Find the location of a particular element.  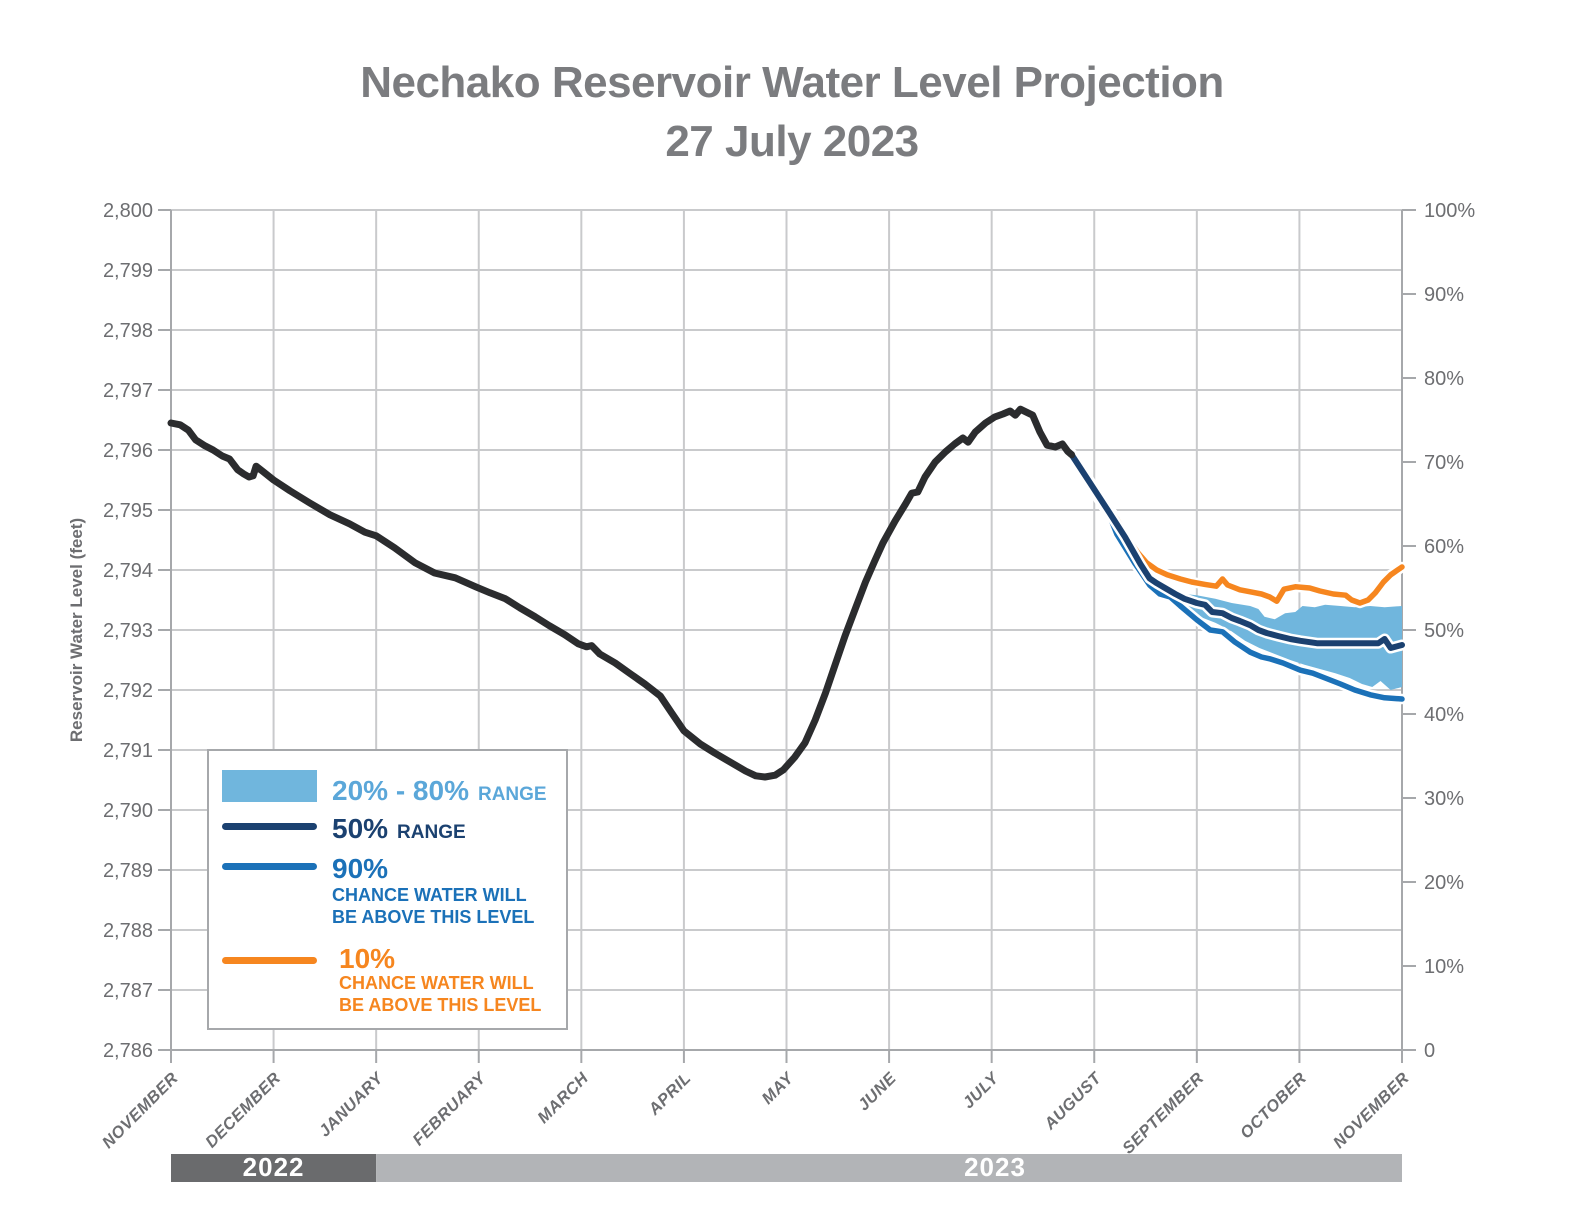

right-tick-label: 60% is located at coordinates (1444, 547).